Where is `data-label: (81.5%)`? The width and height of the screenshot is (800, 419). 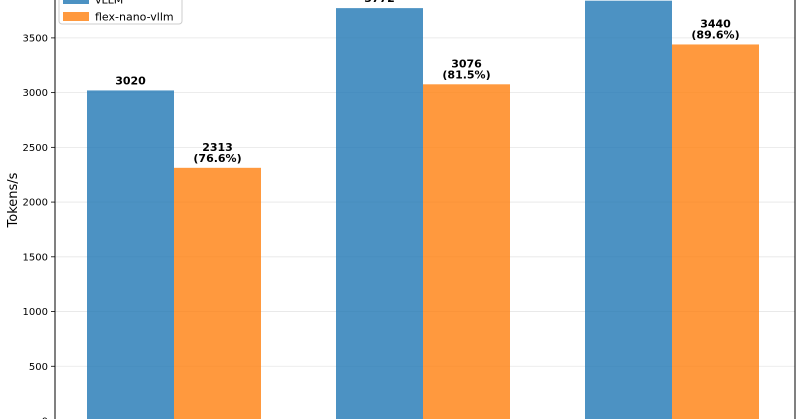 data-label: (81.5%) is located at coordinates (466, 74).